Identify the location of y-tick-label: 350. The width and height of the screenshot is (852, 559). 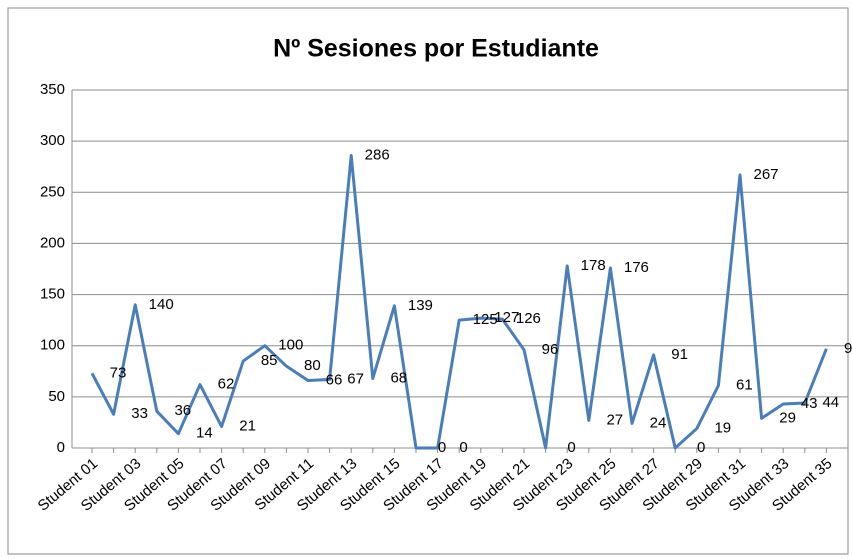
(52, 89).